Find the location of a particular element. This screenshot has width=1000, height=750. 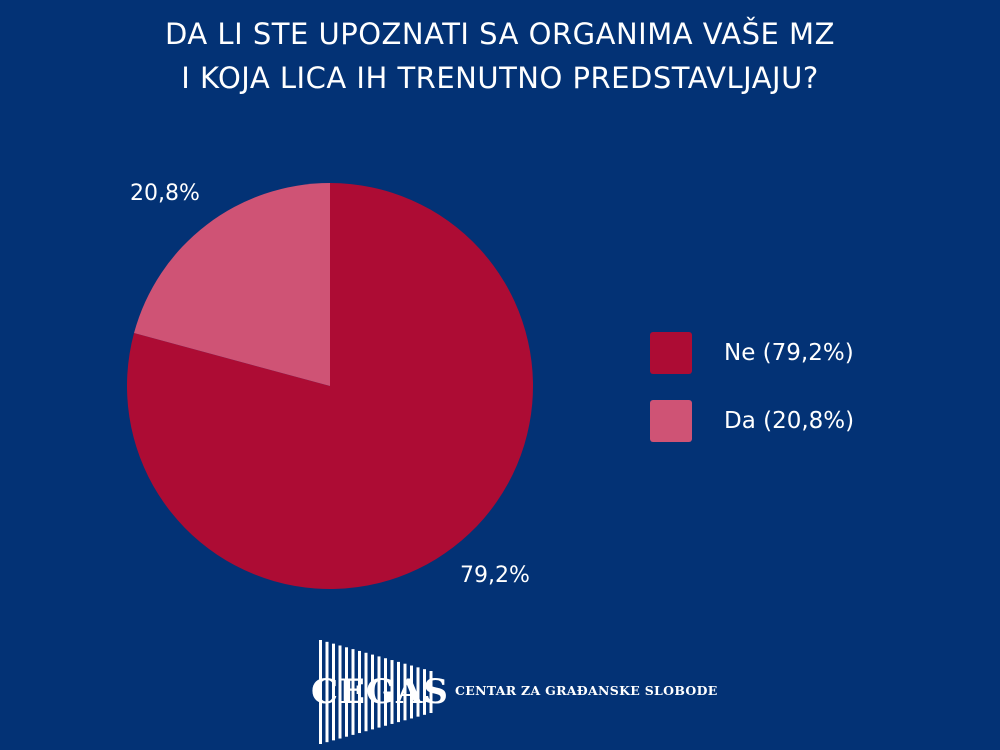

legend-item-ne: Ne (79,2%) is located at coordinates (752, 353).